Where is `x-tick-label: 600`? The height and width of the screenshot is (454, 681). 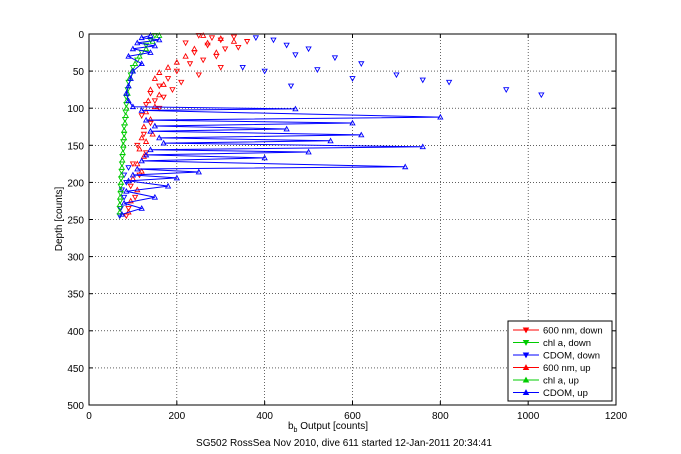 x-tick-label: 600 is located at coordinates (352, 416).